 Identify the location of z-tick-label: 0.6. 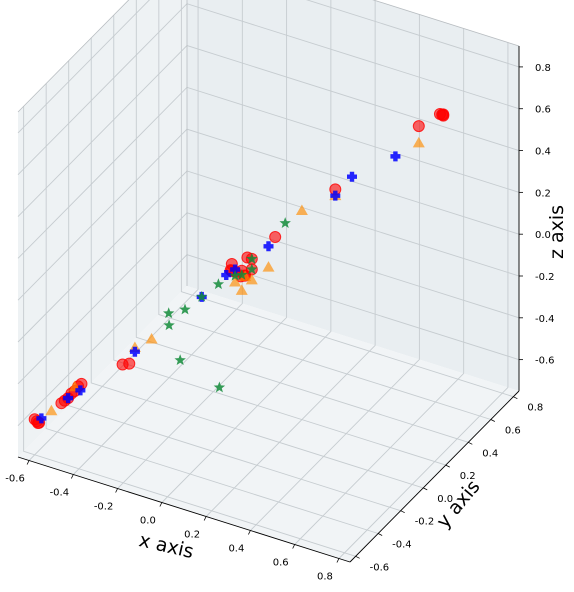
(543, 110).